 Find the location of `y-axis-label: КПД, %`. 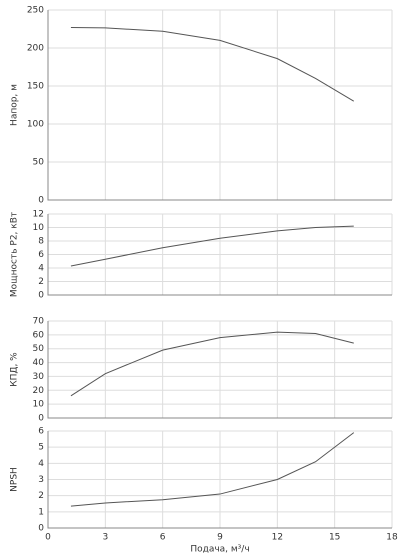

y-axis-label: КПД, % is located at coordinates (15, 369).